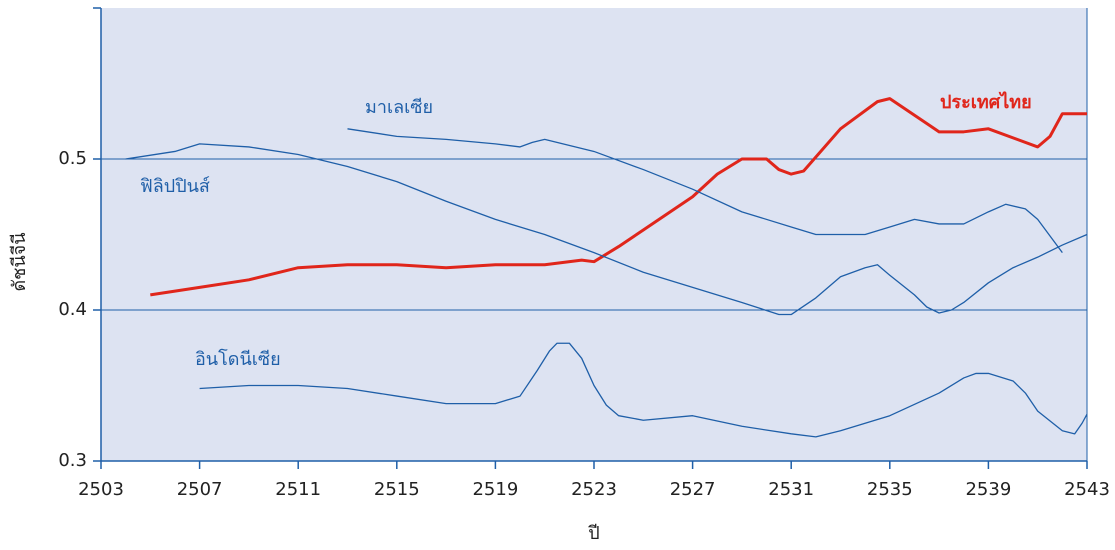 The height and width of the screenshot is (550, 1115). What do you see at coordinates (693, 489) in the screenshot?
I see `x-tick-label: 2527` at bounding box center [693, 489].